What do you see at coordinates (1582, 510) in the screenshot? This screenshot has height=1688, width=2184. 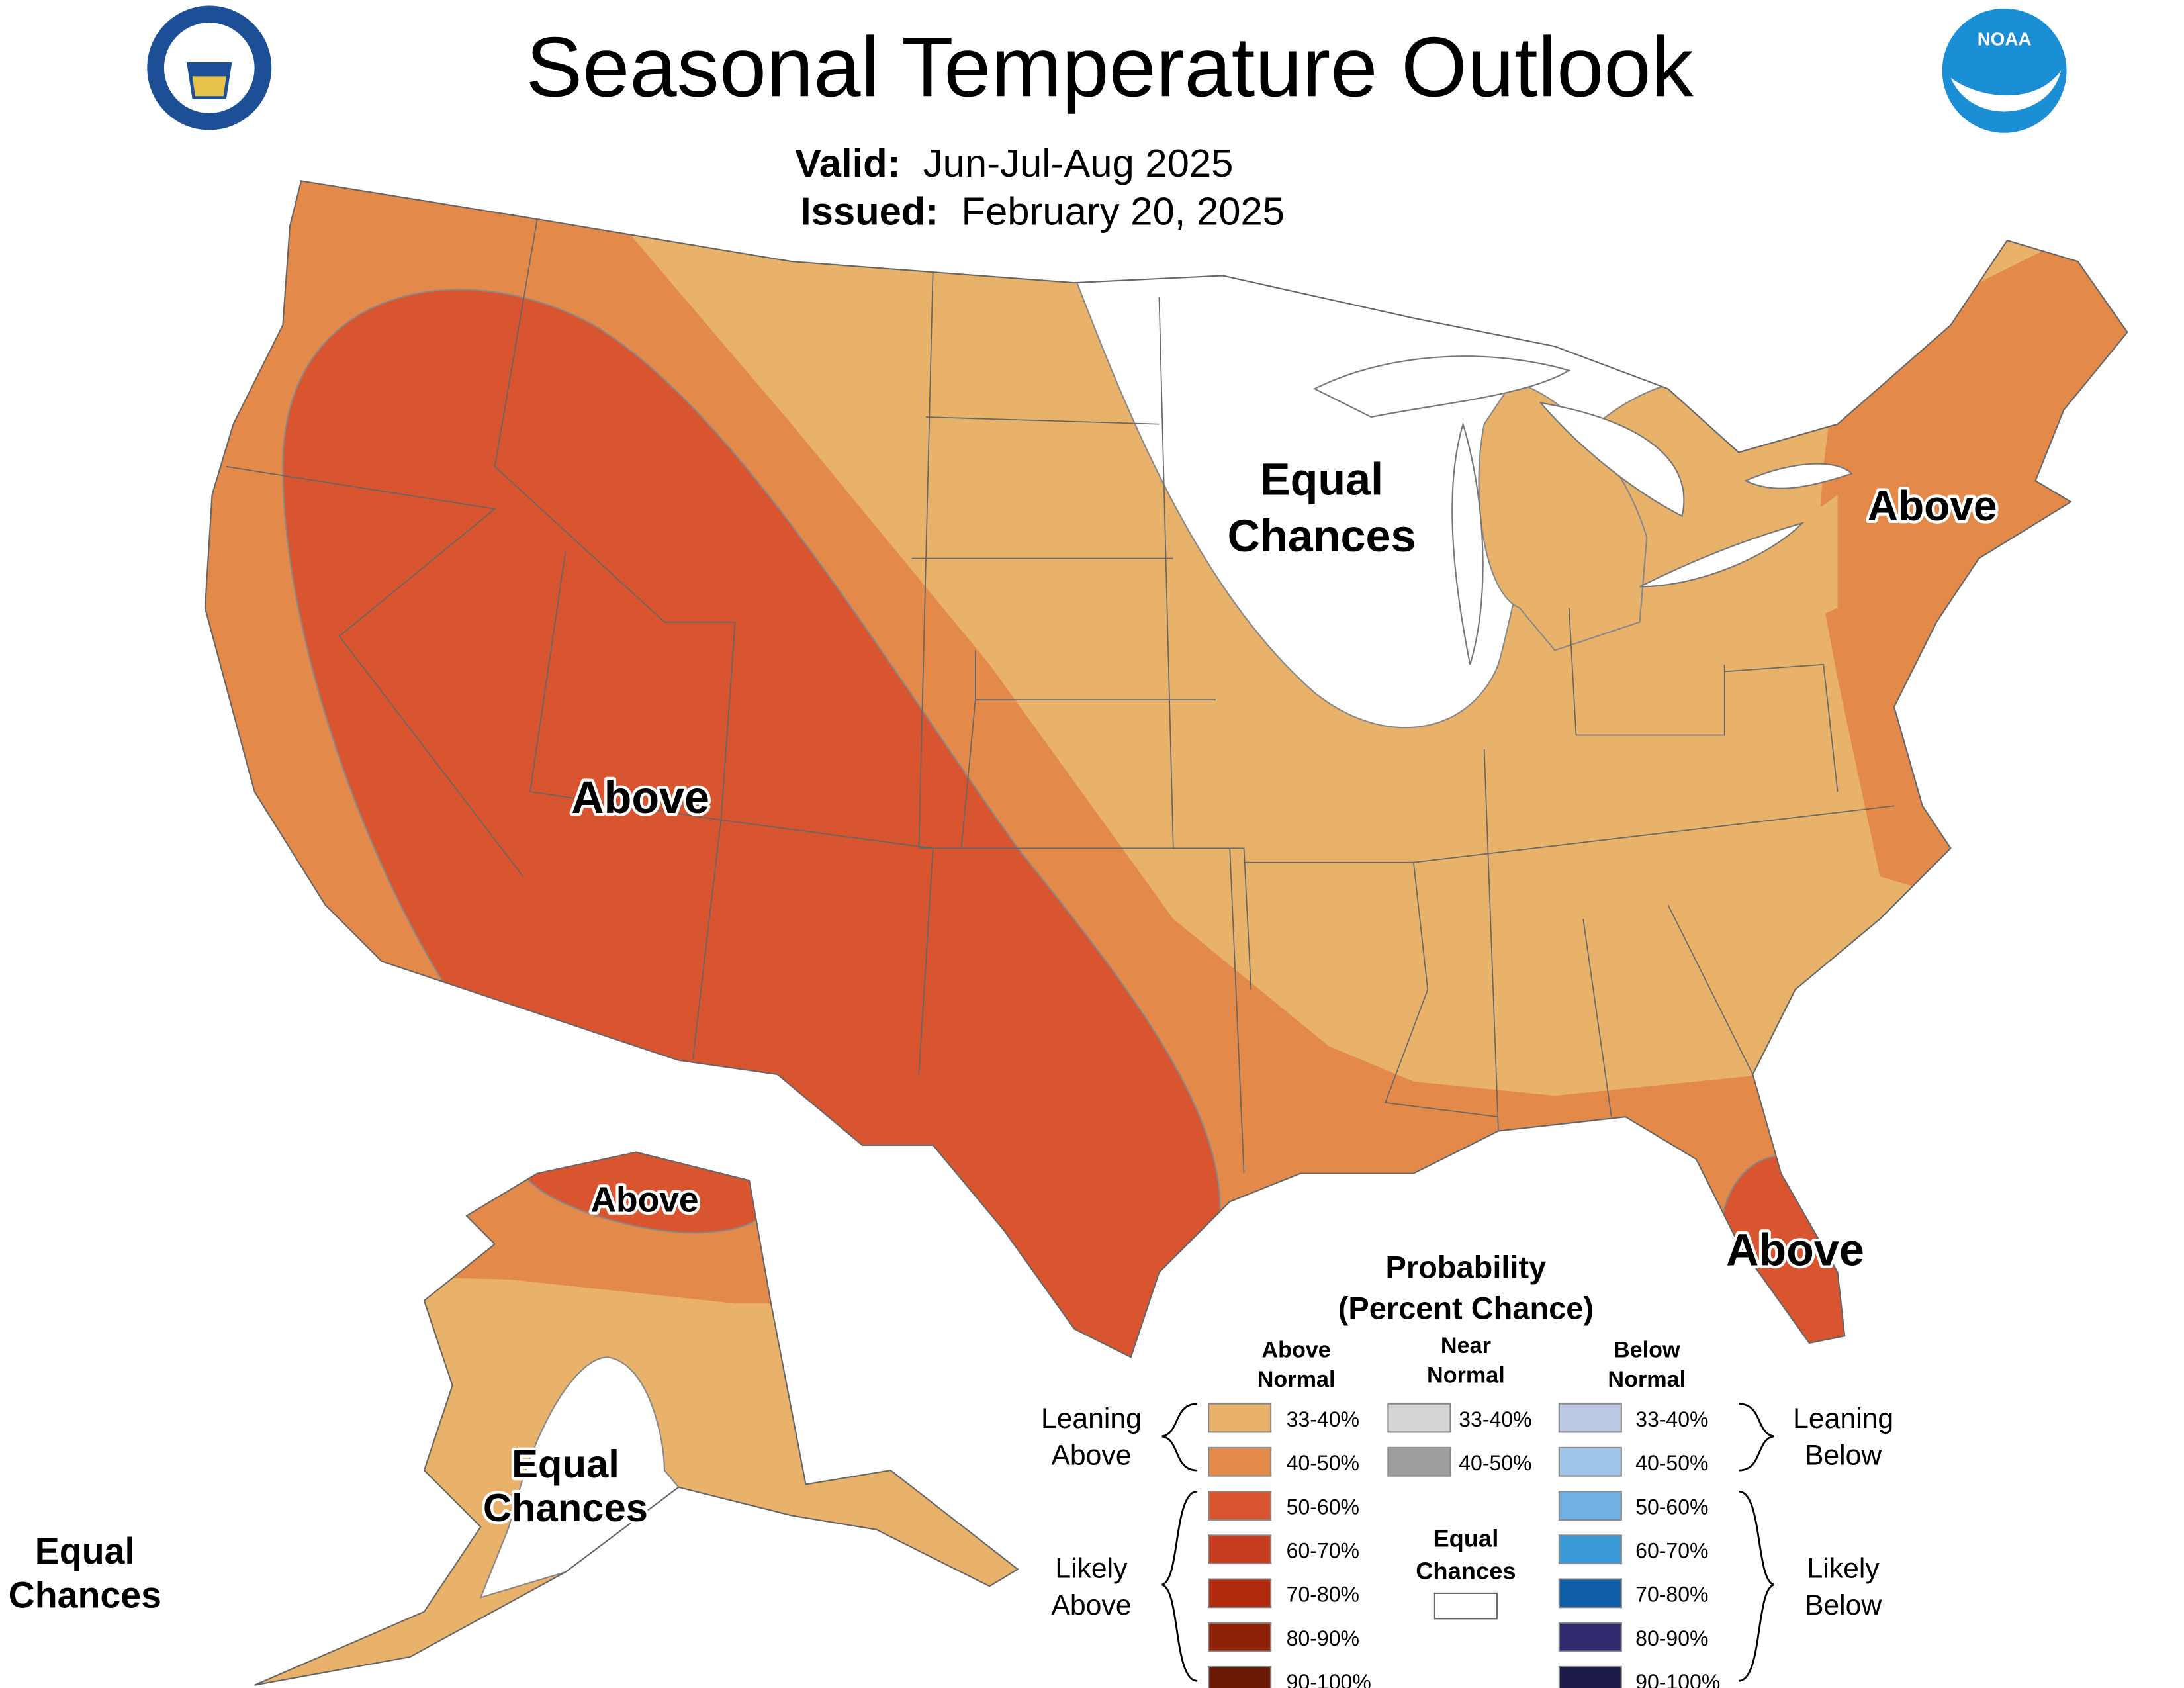 I see `great-lakes` at bounding box center [1582, 510].